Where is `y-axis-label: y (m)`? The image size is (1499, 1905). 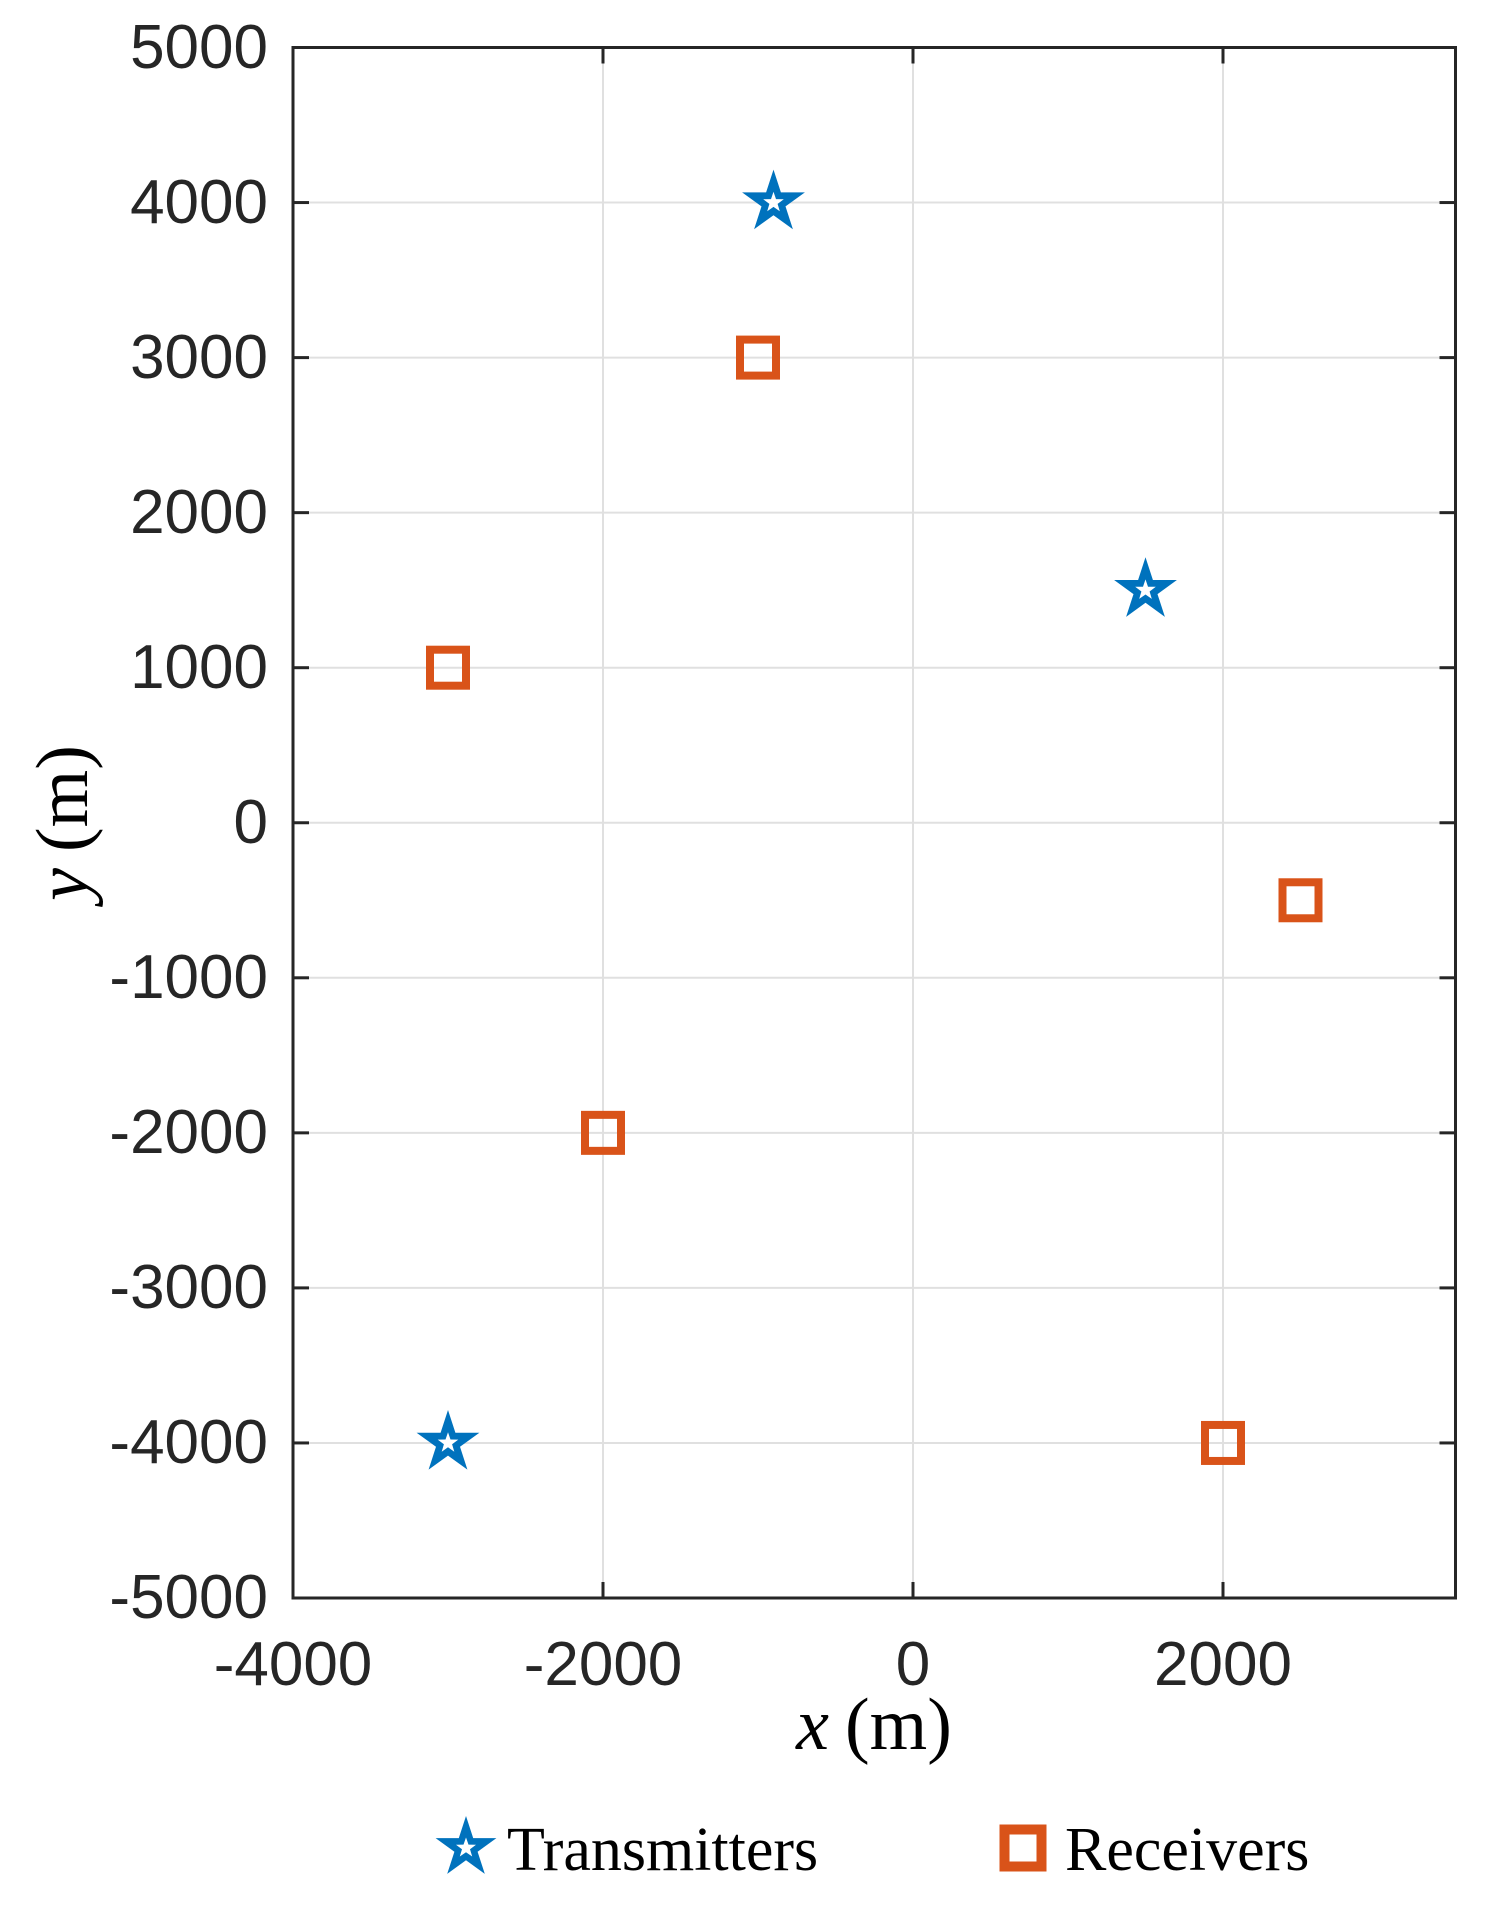
y-axis-label: y (m) is located at coordinates (63, 823).